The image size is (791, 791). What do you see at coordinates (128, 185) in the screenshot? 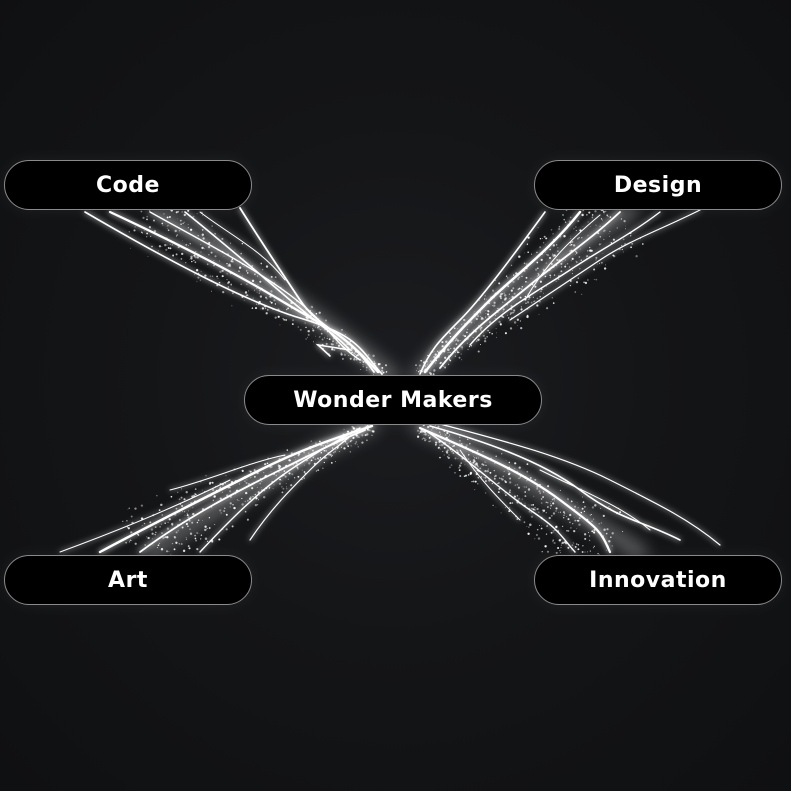
I see `node-code: Code` at bounding box center [128, 185].